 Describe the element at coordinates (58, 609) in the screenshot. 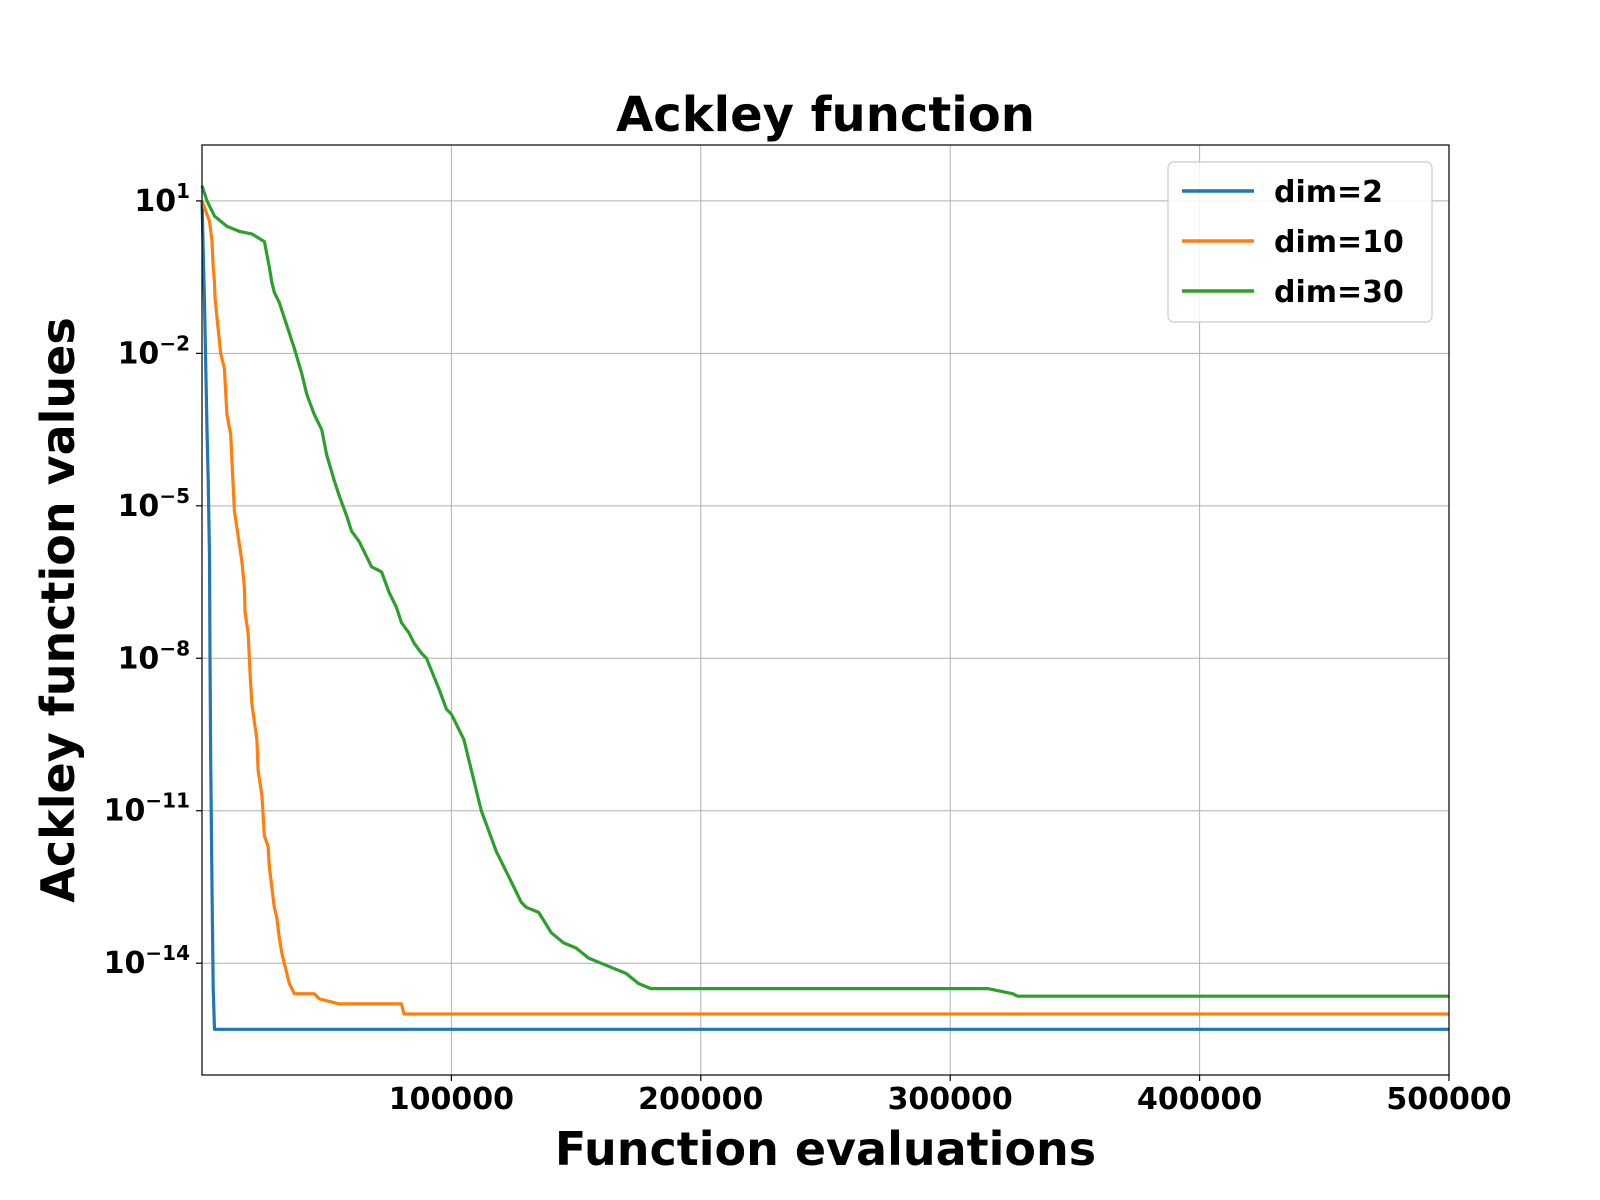

I see `y-axis-label: Ackley function values` at that location.